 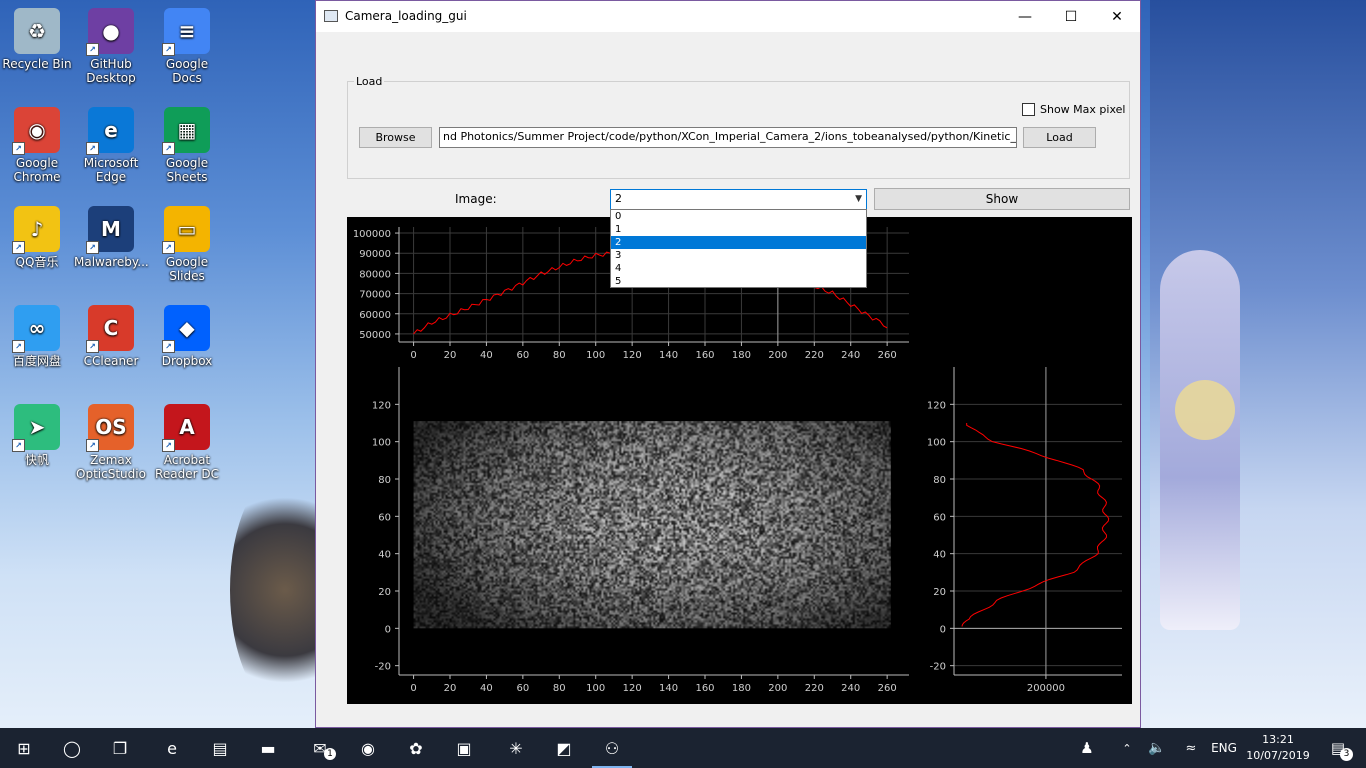 What do you see at coordinates (187, 269) in the screenshot?
I see `desktop-icon-label: Google Slides` at bounding box center [187, 269].